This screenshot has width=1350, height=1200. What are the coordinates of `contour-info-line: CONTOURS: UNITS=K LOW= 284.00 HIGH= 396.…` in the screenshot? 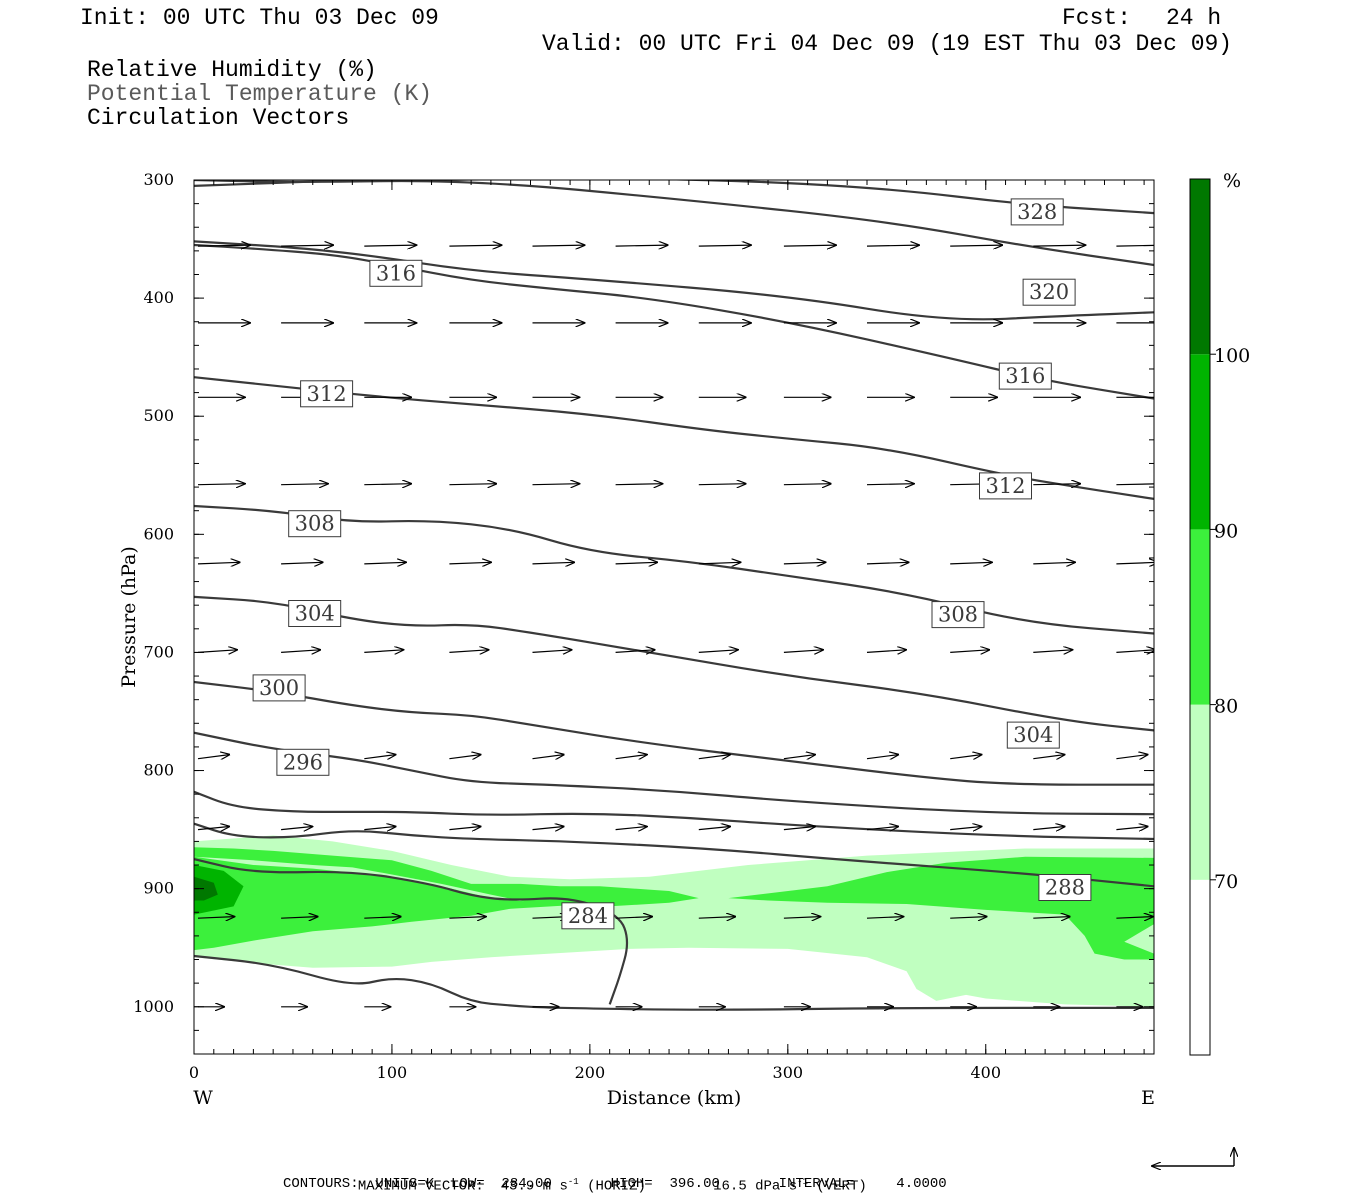 It's located at (615, 1184).